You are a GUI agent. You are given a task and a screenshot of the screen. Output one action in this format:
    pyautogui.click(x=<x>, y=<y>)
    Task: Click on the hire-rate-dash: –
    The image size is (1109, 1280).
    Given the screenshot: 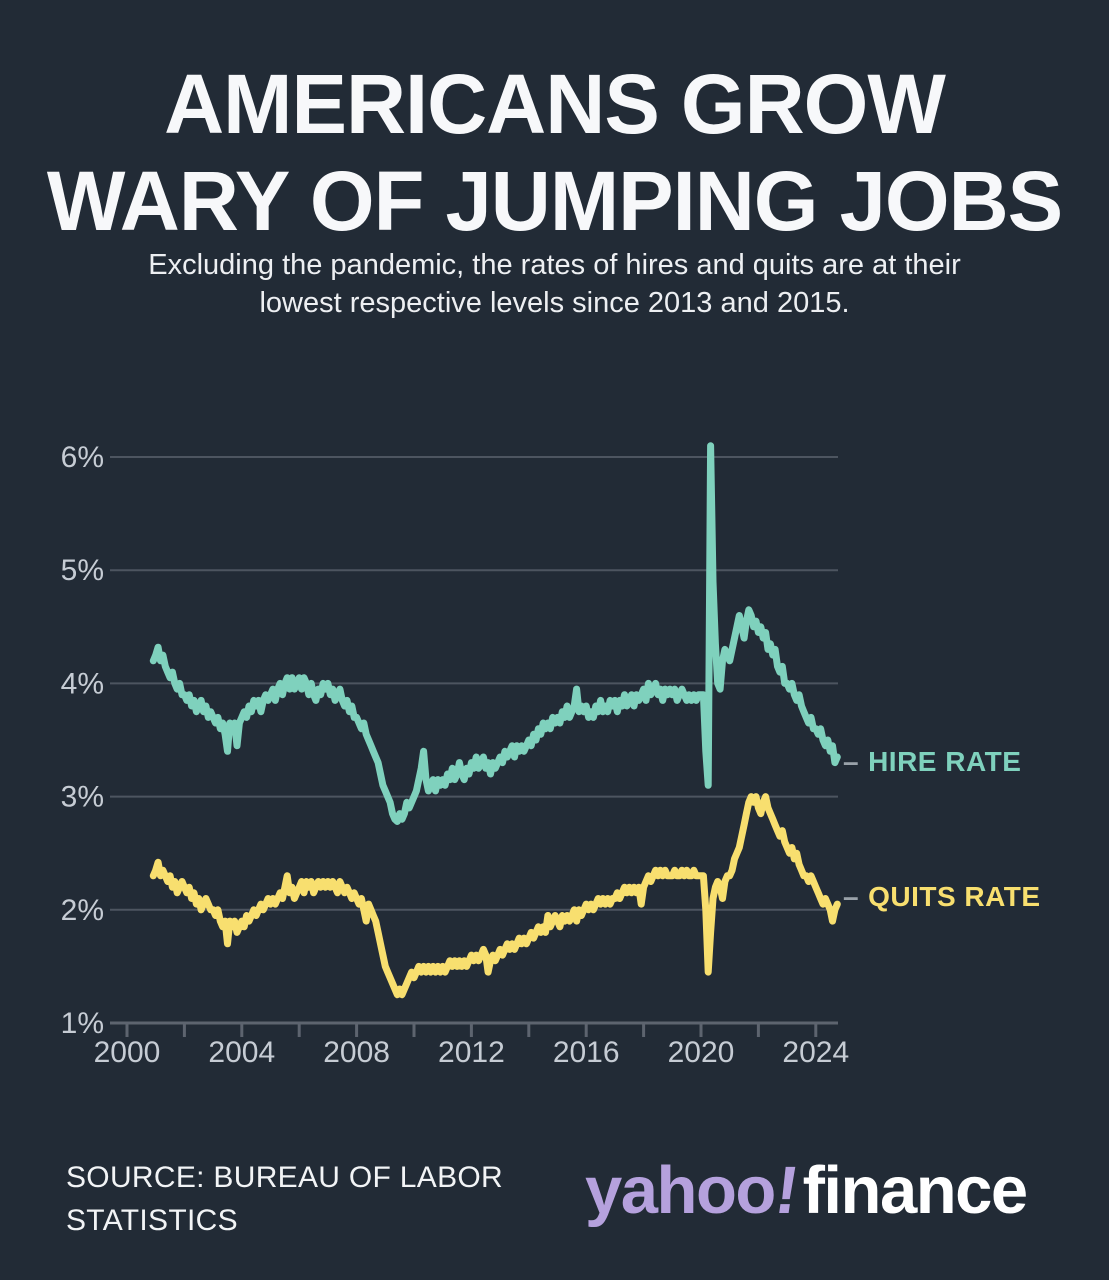 What is the action you would take?
    pyautogui.click(x=851, y=761)
    